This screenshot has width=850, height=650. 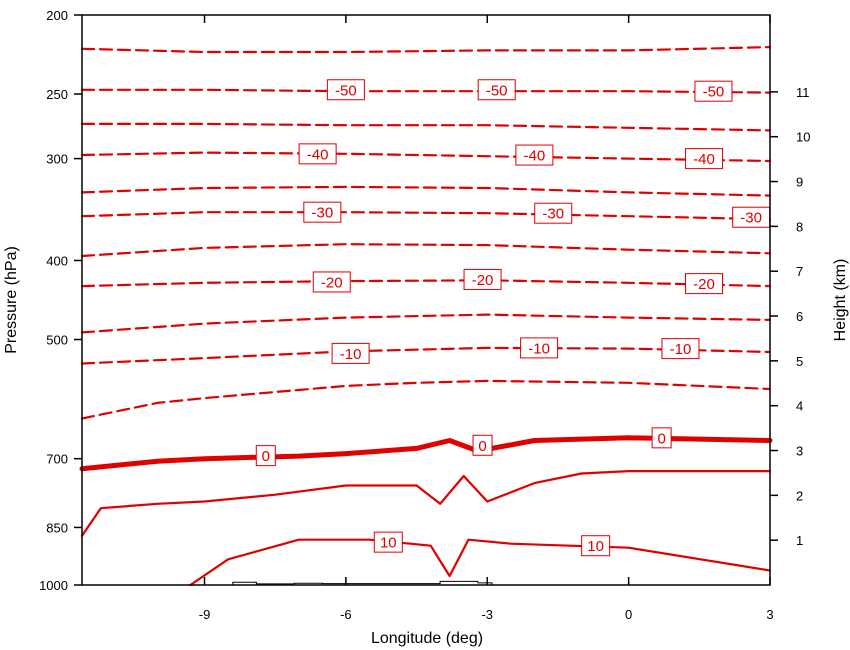 What do you see at coordinates (799, 316) in the screenshot?
I see `y-right-tick-label: 6` at bounding box center [799, 316].